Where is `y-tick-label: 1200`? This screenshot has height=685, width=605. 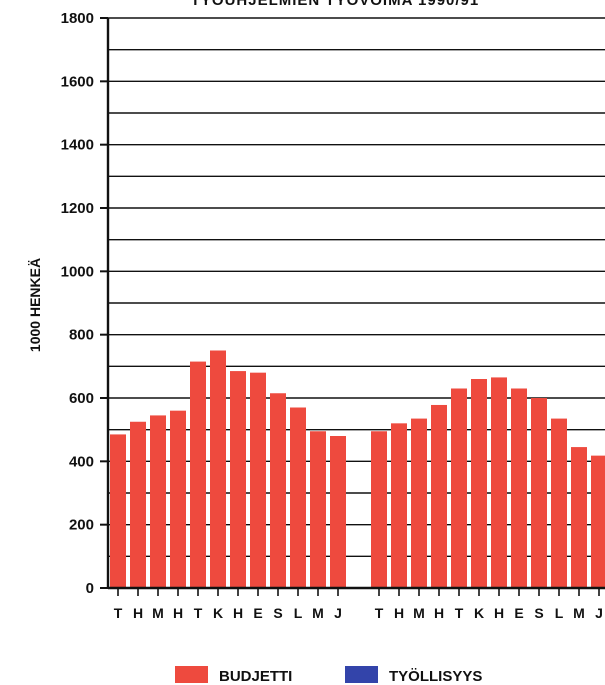
y-tick-label: 1200 is located at coordinates (77, 208).